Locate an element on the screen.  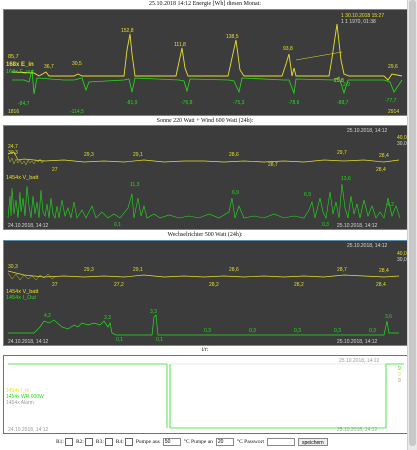
ir-legend-3: 1454x Alarm is located at coordinates (20, 403).